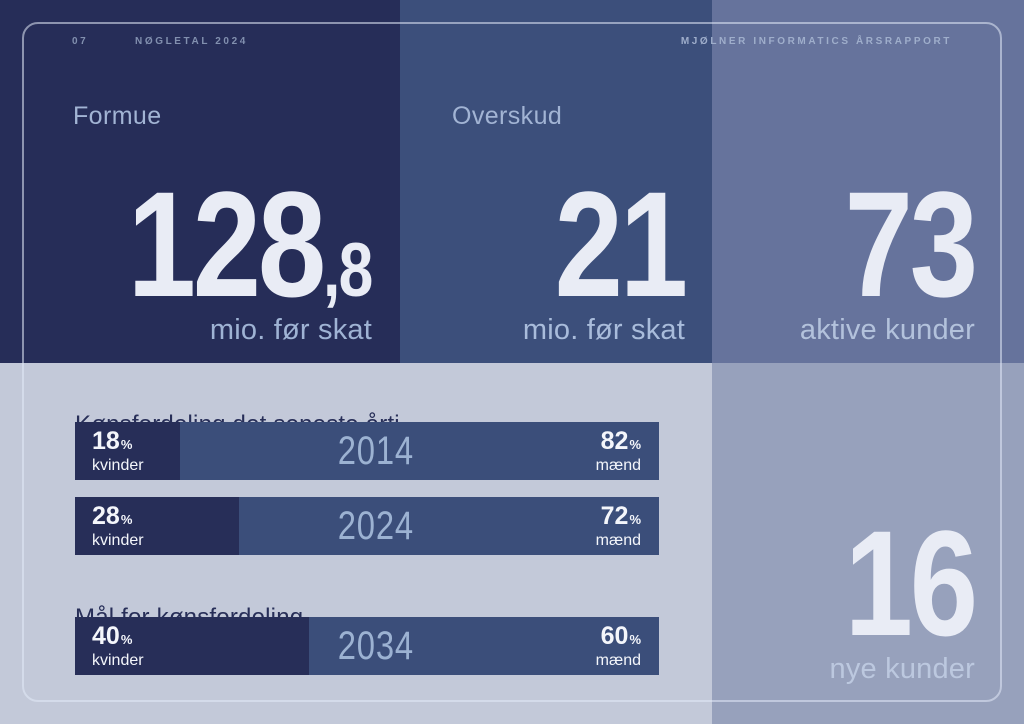 The width and height of the screenshot is (1024, 724). I want to click on women-stat-2024: 28% kvinder, so click(118, 526).